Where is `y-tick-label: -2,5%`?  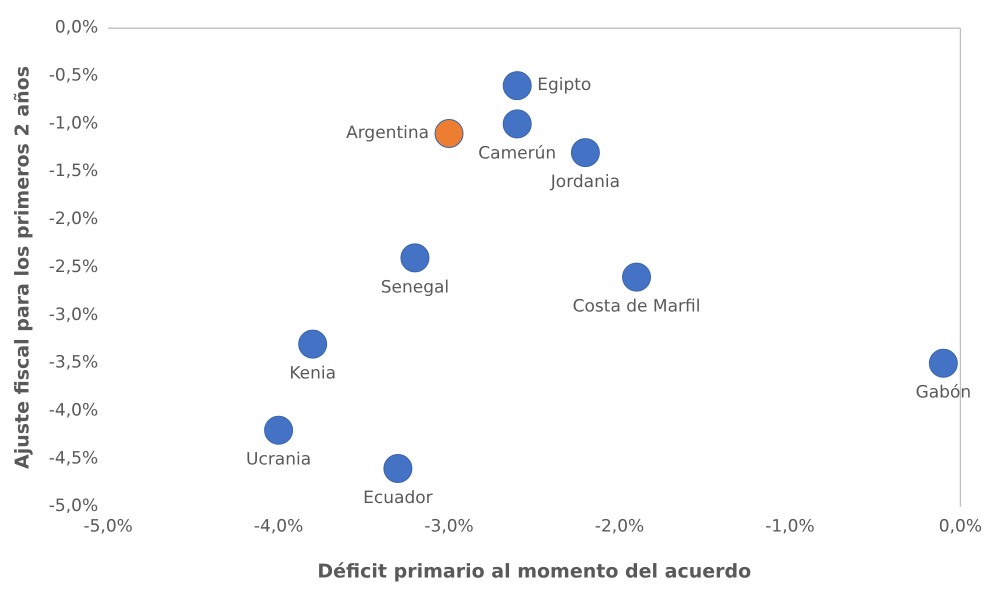 y-tick-label: -2,5% is located at coordinates (73, 266).